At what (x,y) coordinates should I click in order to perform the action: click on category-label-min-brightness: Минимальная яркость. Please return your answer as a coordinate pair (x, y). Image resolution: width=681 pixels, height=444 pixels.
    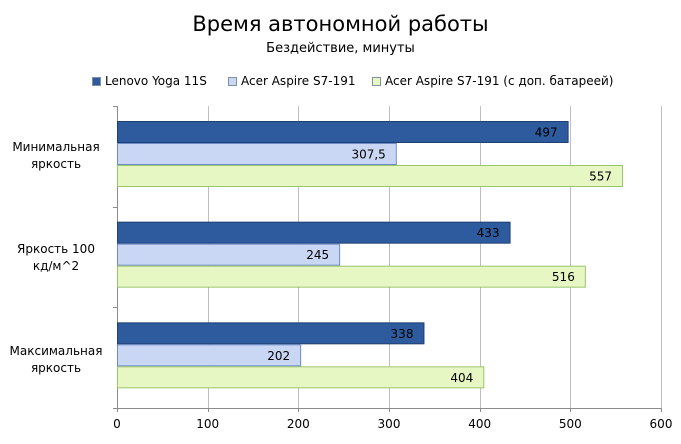
    Looking at the image, I should click on (56, 156).